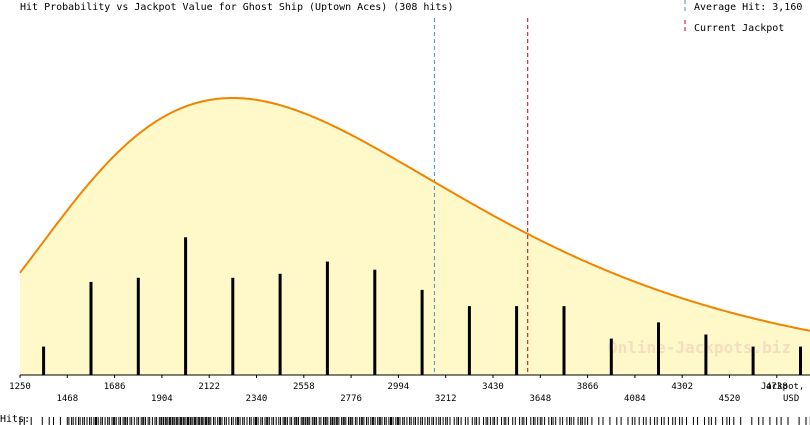 Image resolution: width=810 pixels, height=425 pixels. I want to click on x-axis, so click(414, 376).